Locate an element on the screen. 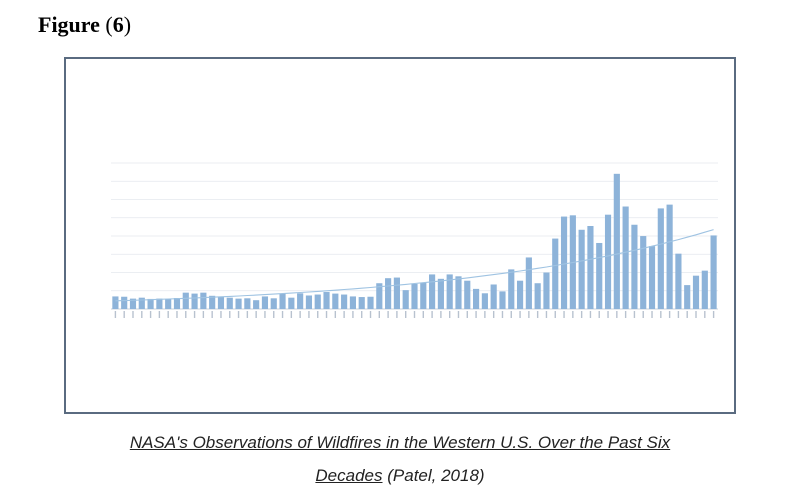 The image size is (800, 500). figure-number: (6) is located at coordinates (118, 24).